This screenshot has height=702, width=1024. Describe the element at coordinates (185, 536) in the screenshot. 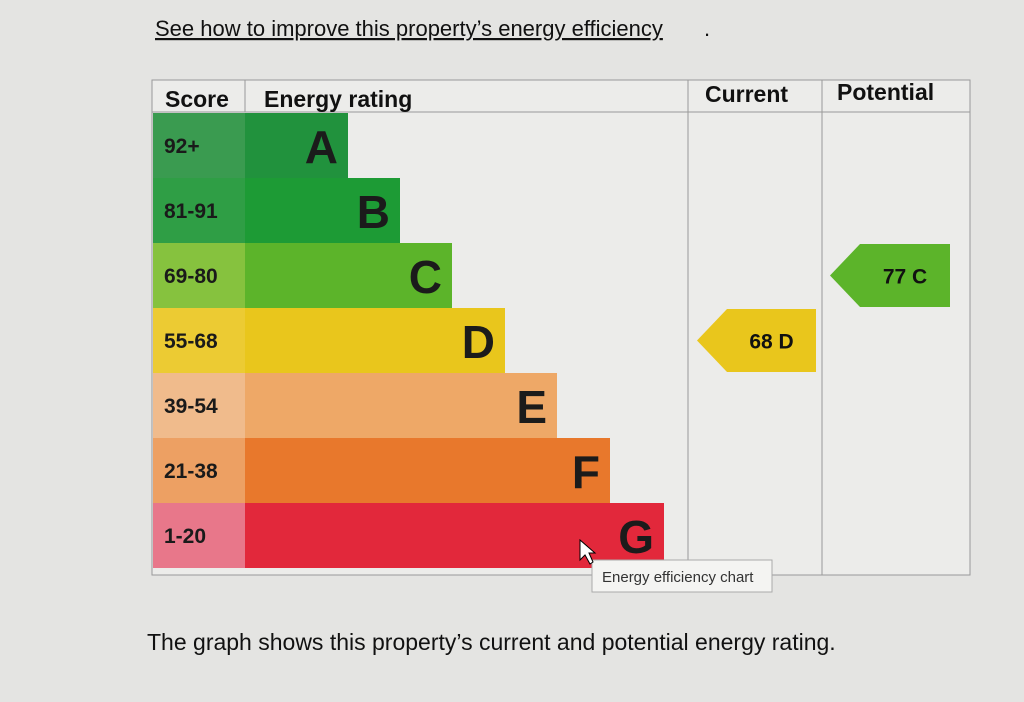

I see `score-range: 1-20` at that location.